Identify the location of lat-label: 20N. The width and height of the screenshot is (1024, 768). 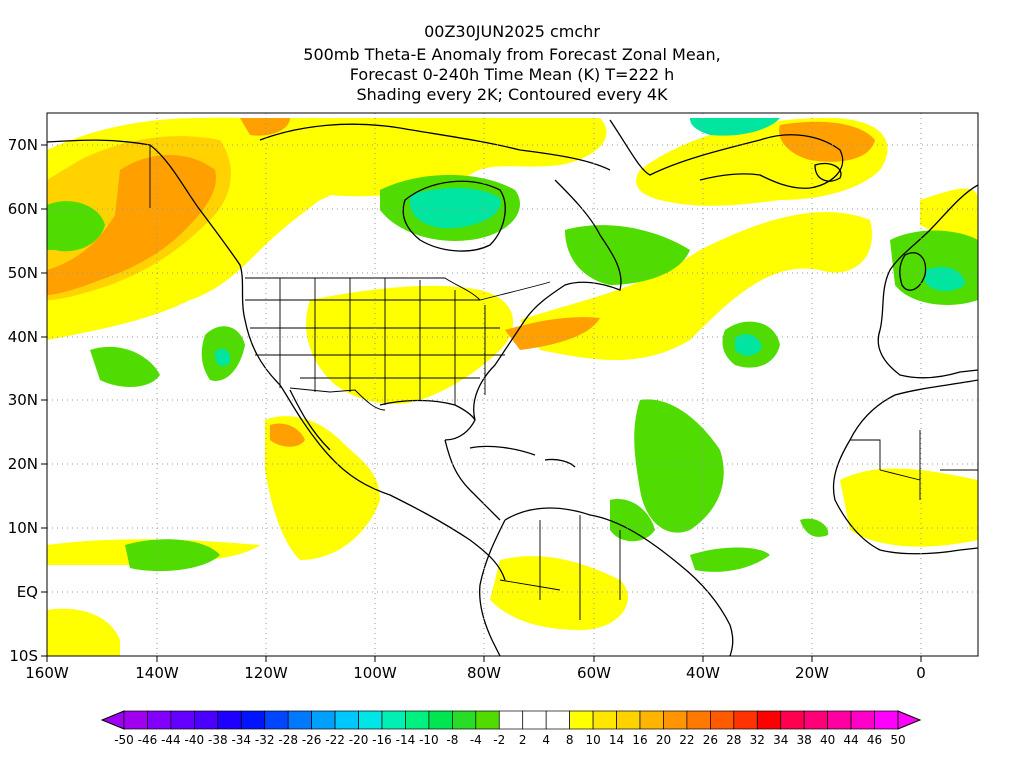
(23, 464).